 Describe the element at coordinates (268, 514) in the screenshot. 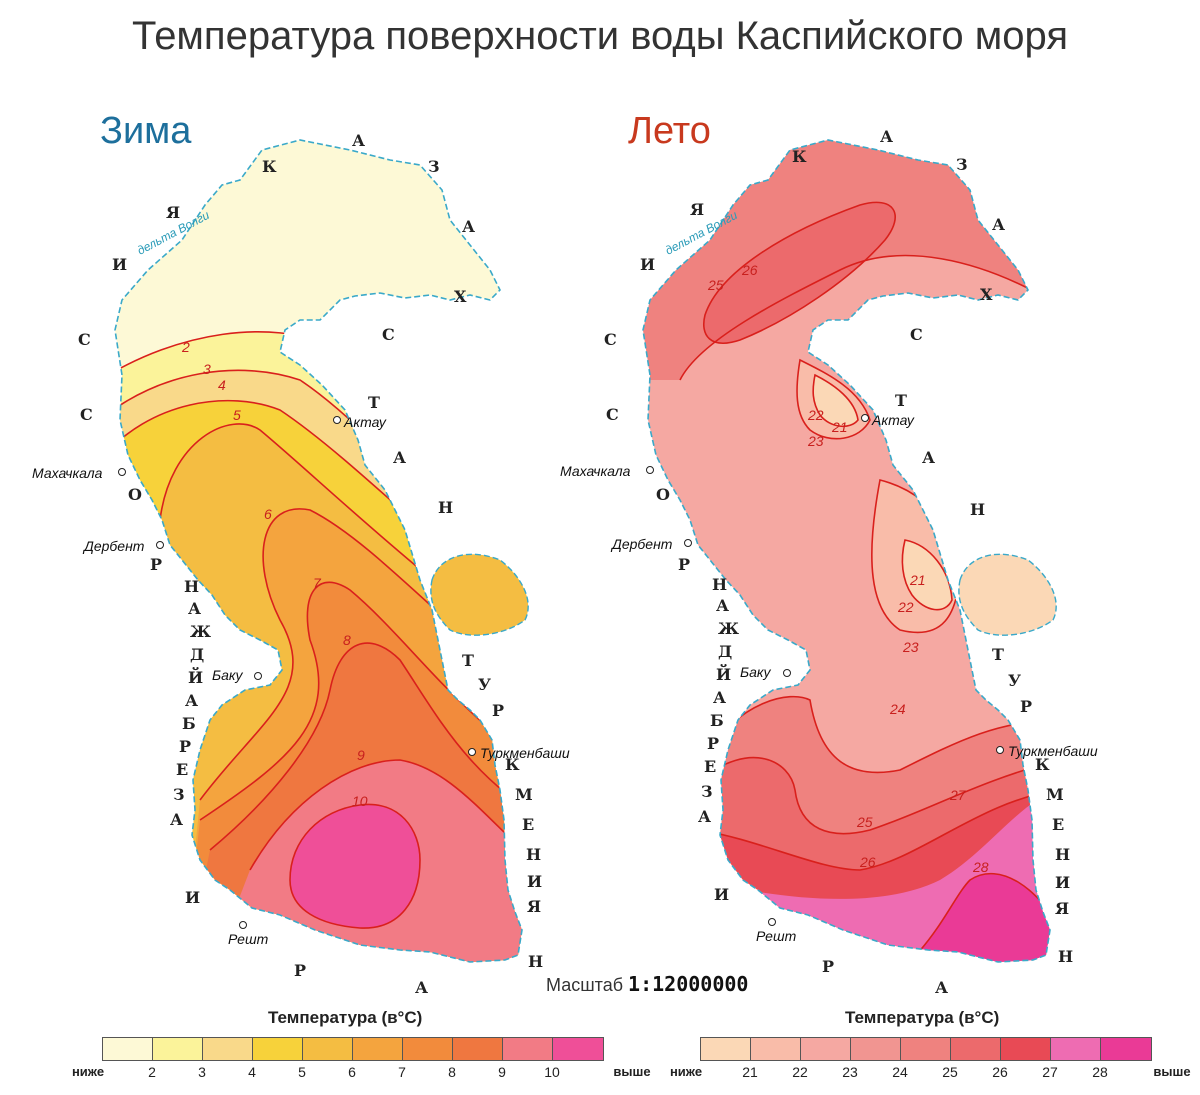

I see `isotherm-label: 6` at that location.